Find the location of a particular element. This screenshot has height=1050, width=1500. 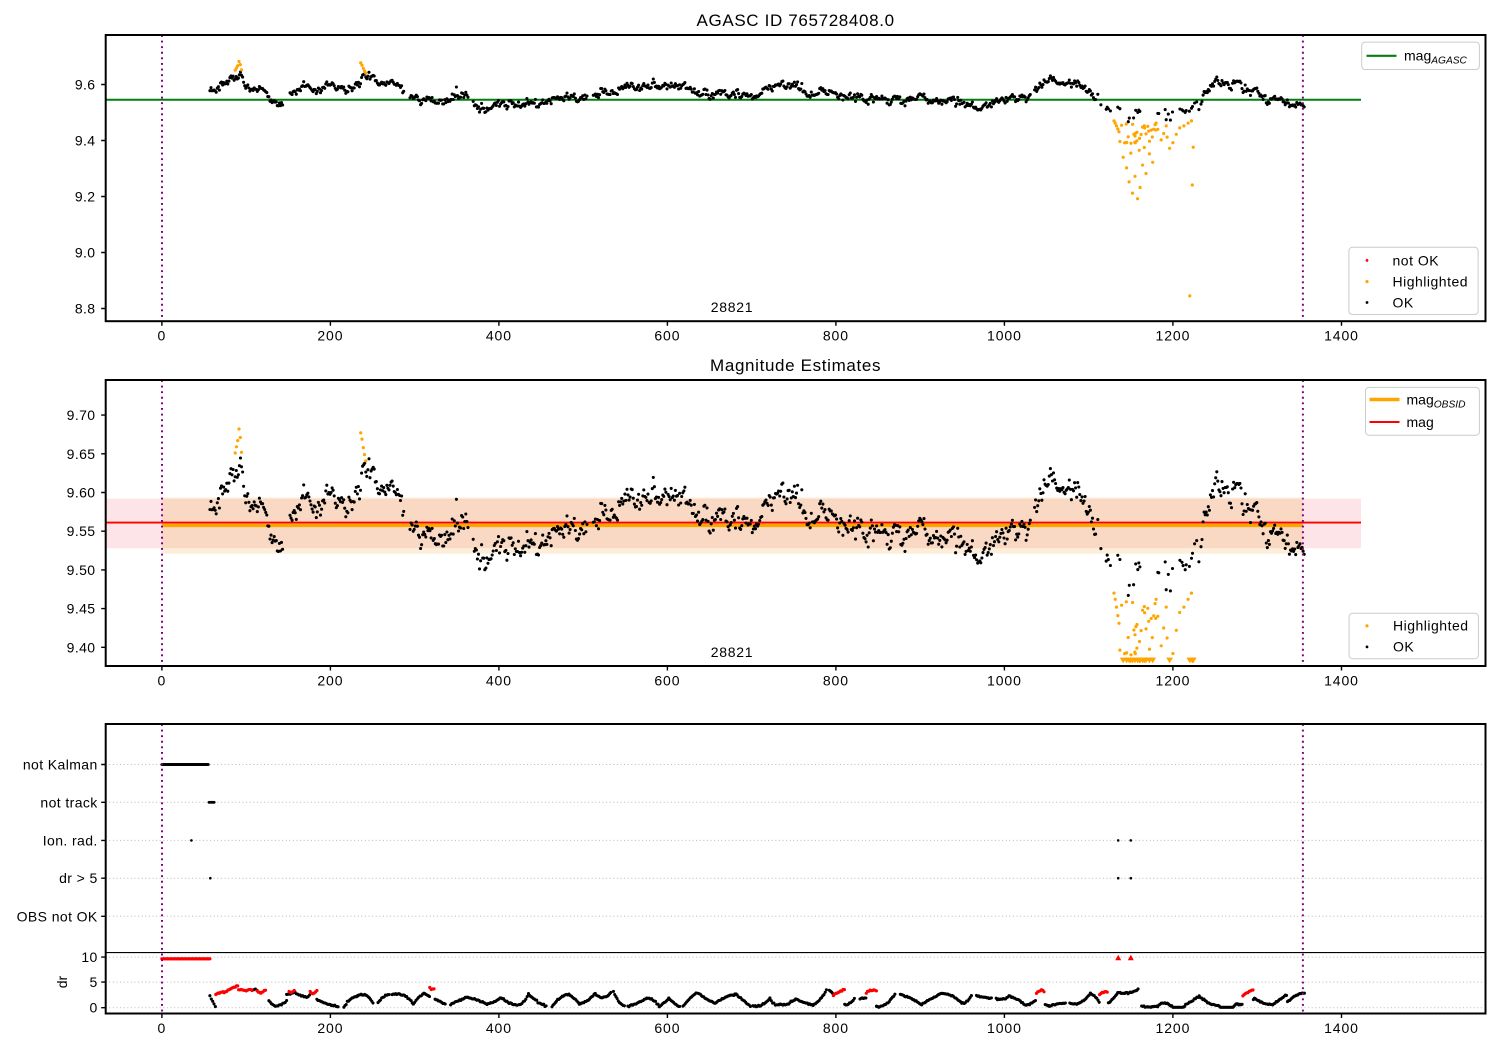

svg-text: 9.40 is located at coordinates (81, 647).